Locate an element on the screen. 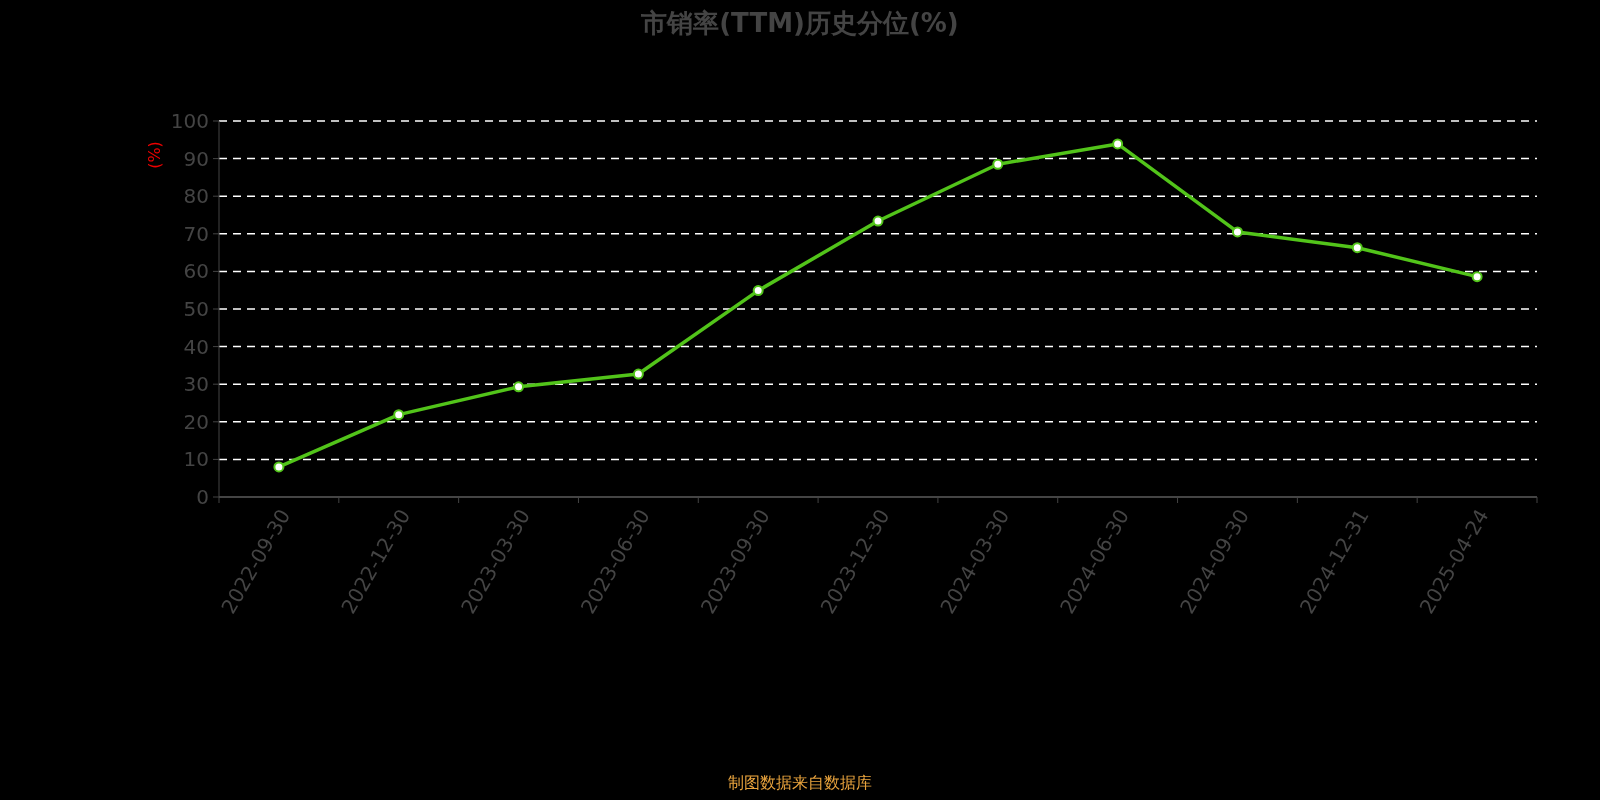 The width and height of the screenshot is (1600, 800). y-tick-label: 50 is located at coordinates (196, 309).